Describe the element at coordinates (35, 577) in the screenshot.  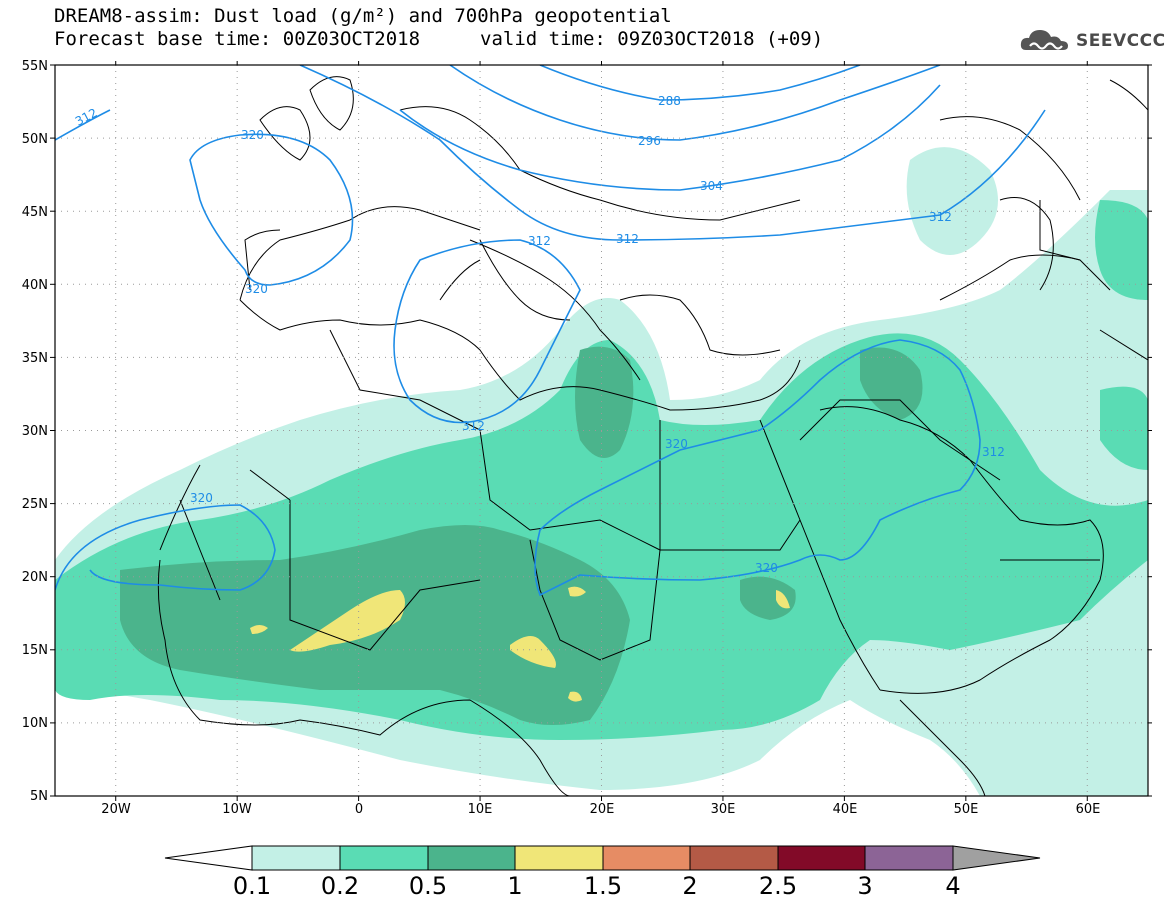
I see `lat-label: 20N` at that location.